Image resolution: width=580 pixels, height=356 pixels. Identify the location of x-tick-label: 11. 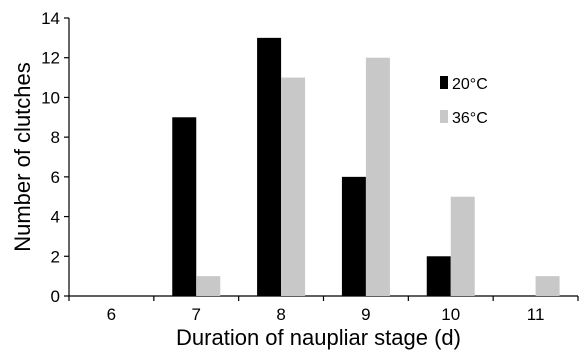
(536, 314).